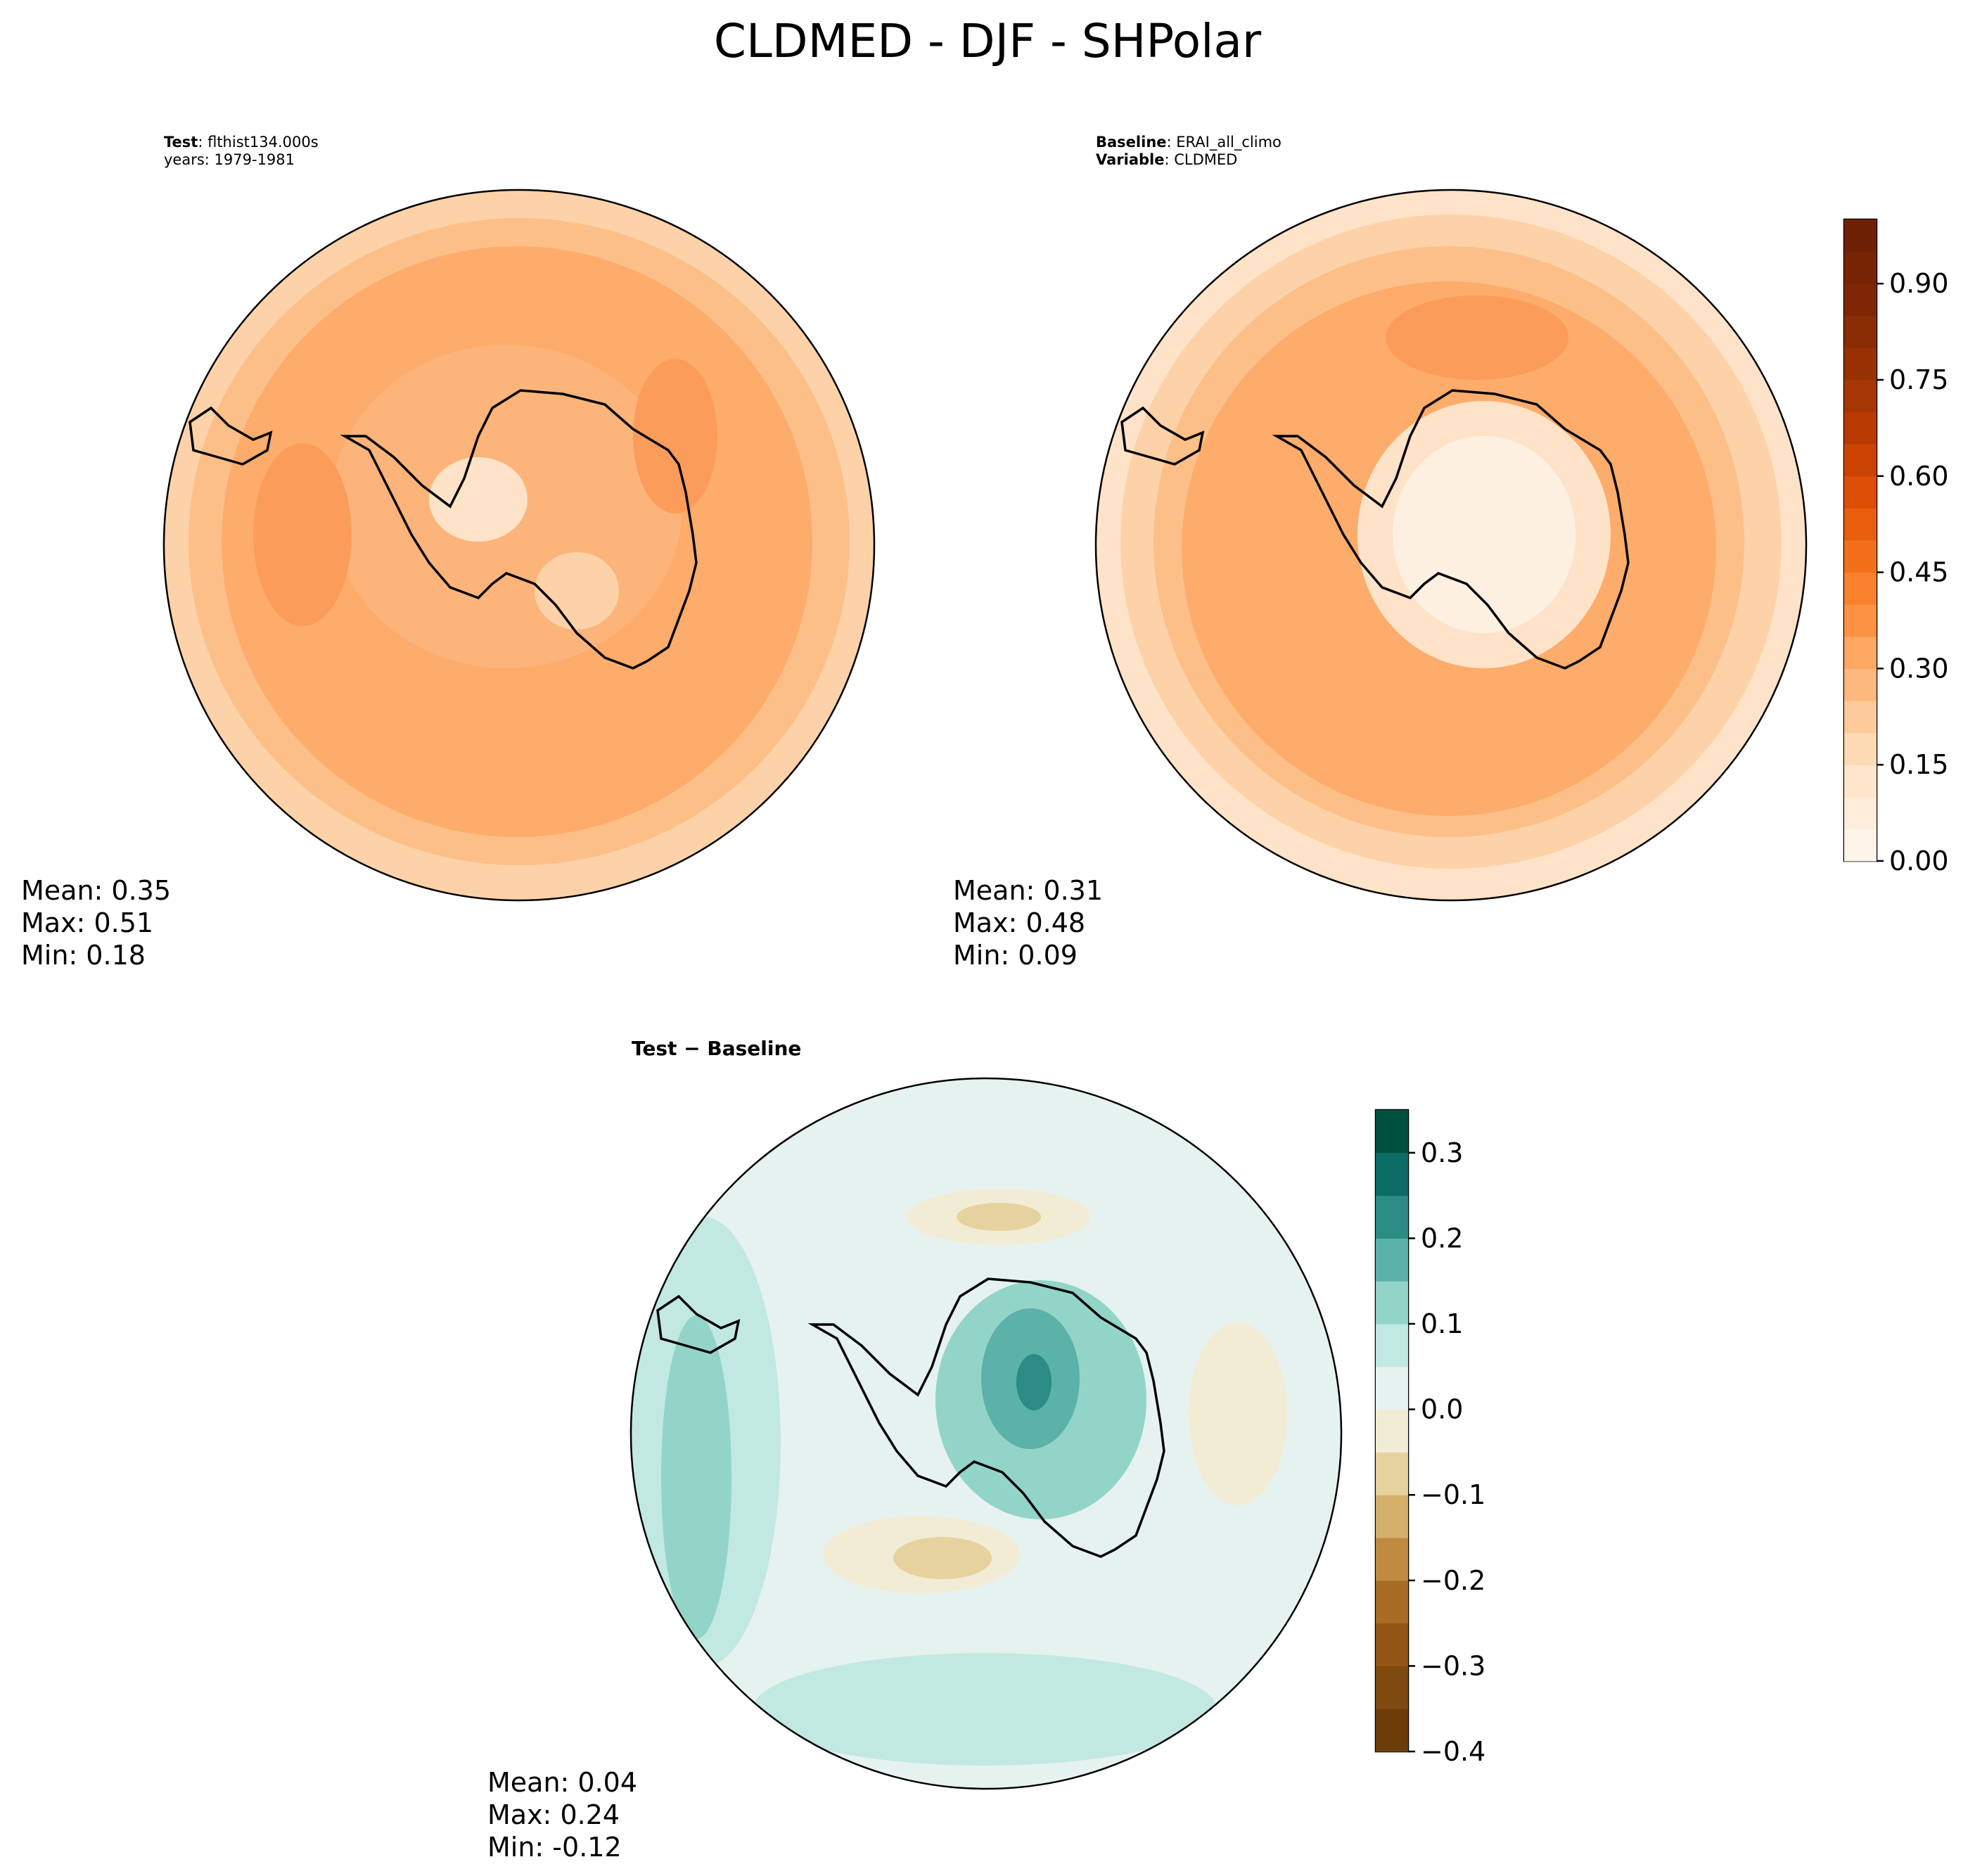 Image resolution: width=1975 pixels, height=1876 pixels. I want to click on diff-map-boundary, so click(986, 1433).